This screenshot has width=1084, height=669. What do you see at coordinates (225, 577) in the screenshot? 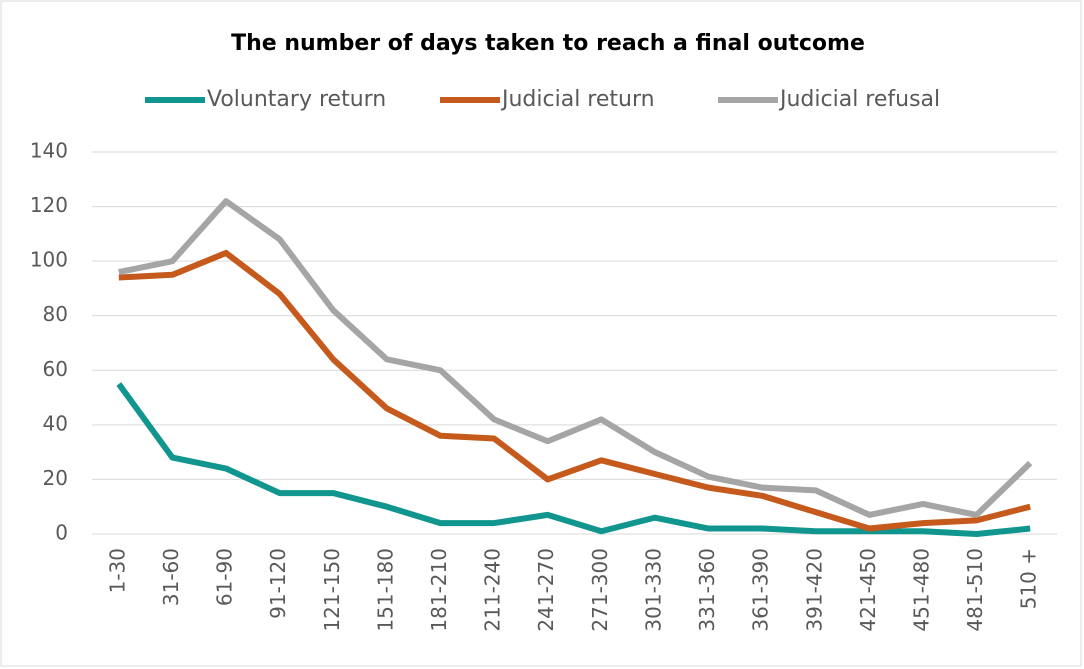
I see `x-tick-label: 61-90` at bounding box center [225, 577].